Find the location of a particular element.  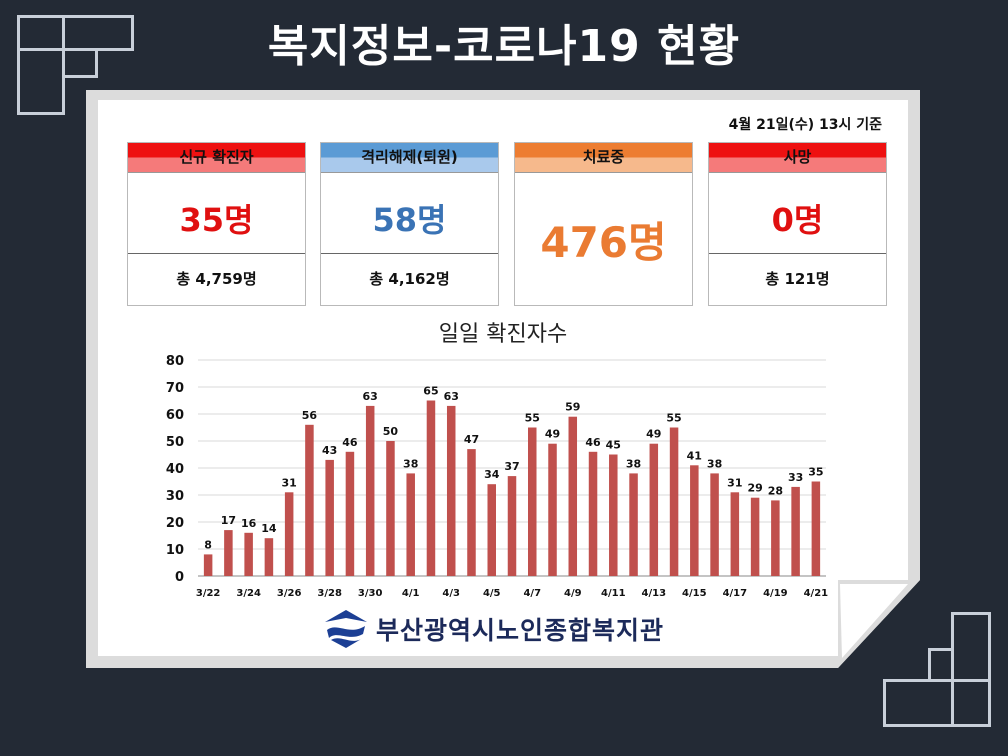

page-fold-decoration is located at coordinates (879, 624).